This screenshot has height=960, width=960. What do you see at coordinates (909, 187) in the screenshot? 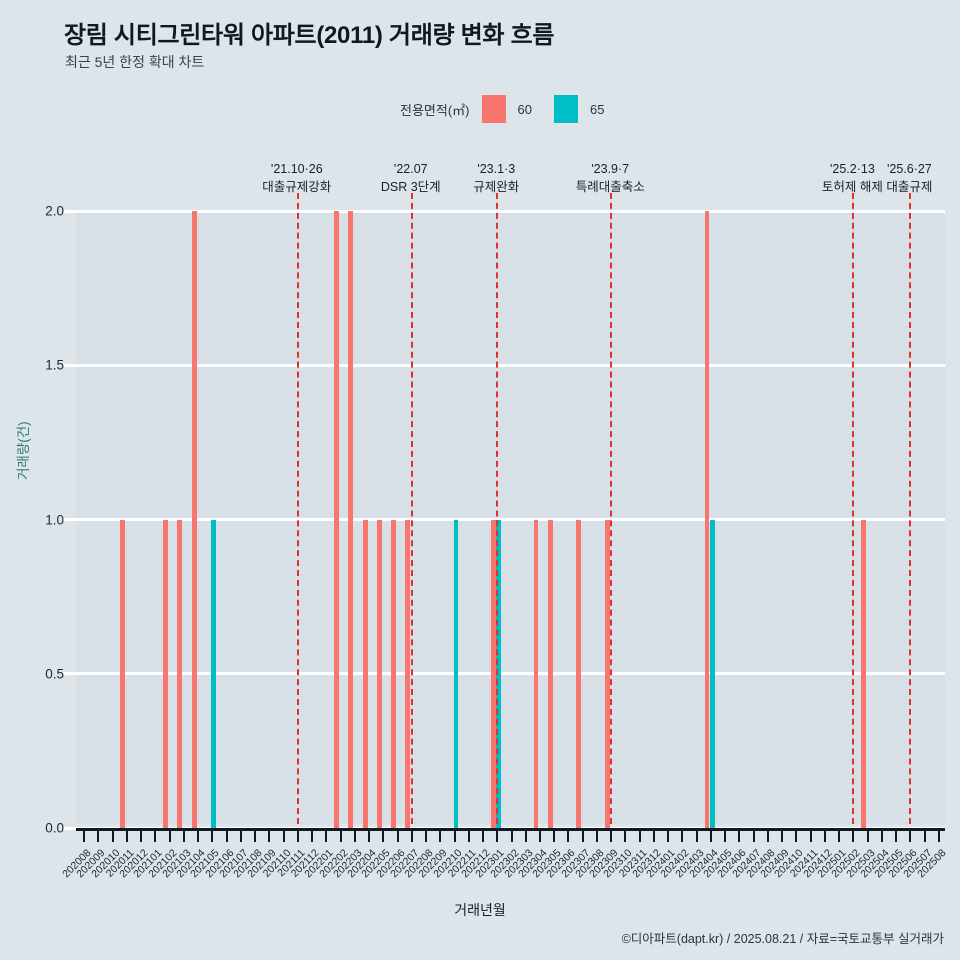
I see `event-name: 대출규제` at bounding box center [909, 187].